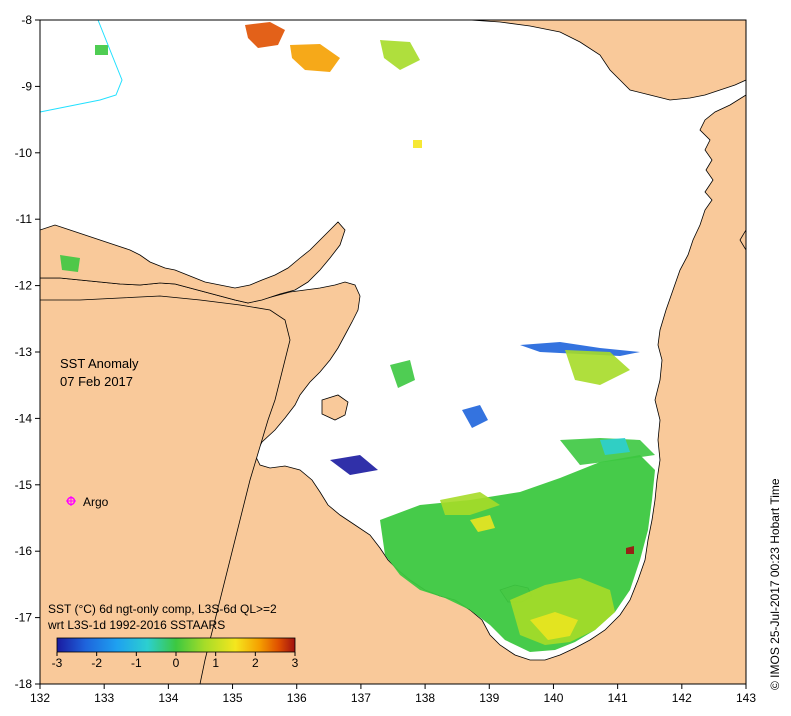 The image size is (791, 716). Describe the element at coordinates (99, 363) in the screenshot. I see `map-title: SST Anomaly` at that location.